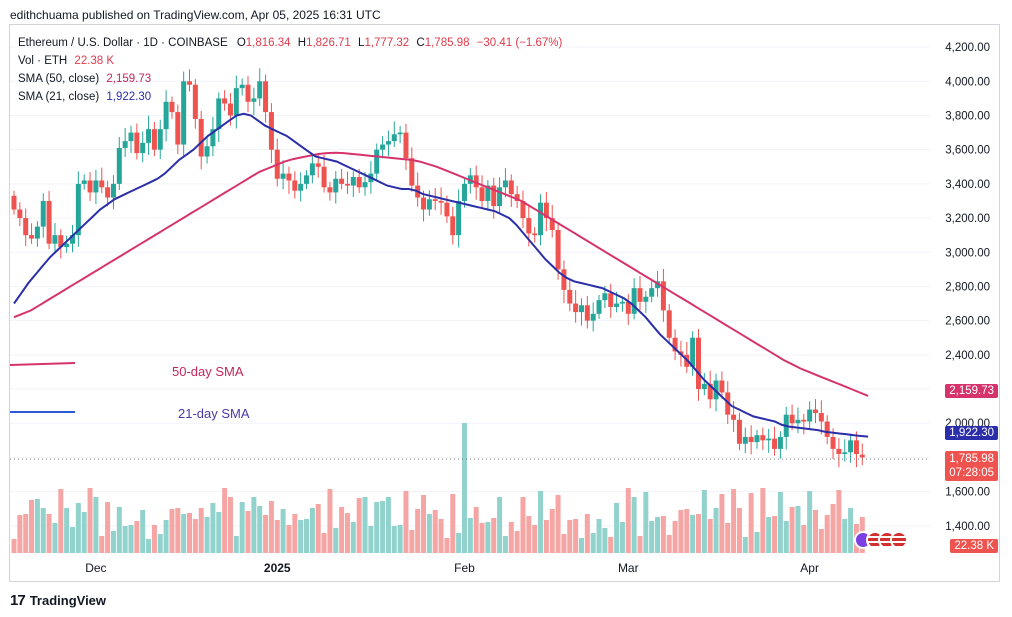 Image resolution: width=1012 pixels, height=617 pixels. I want to click on y-tick-label: 3,800.00, so click(967, 116).